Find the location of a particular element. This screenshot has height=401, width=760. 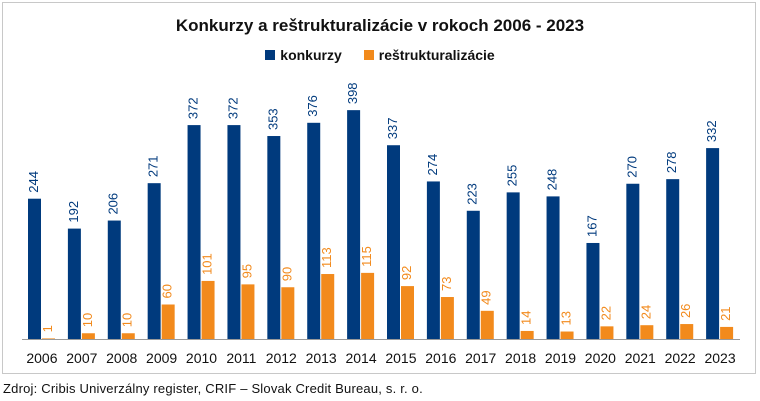

bar-restrukturalizacie-2015 is located at coordinates (407, 312).